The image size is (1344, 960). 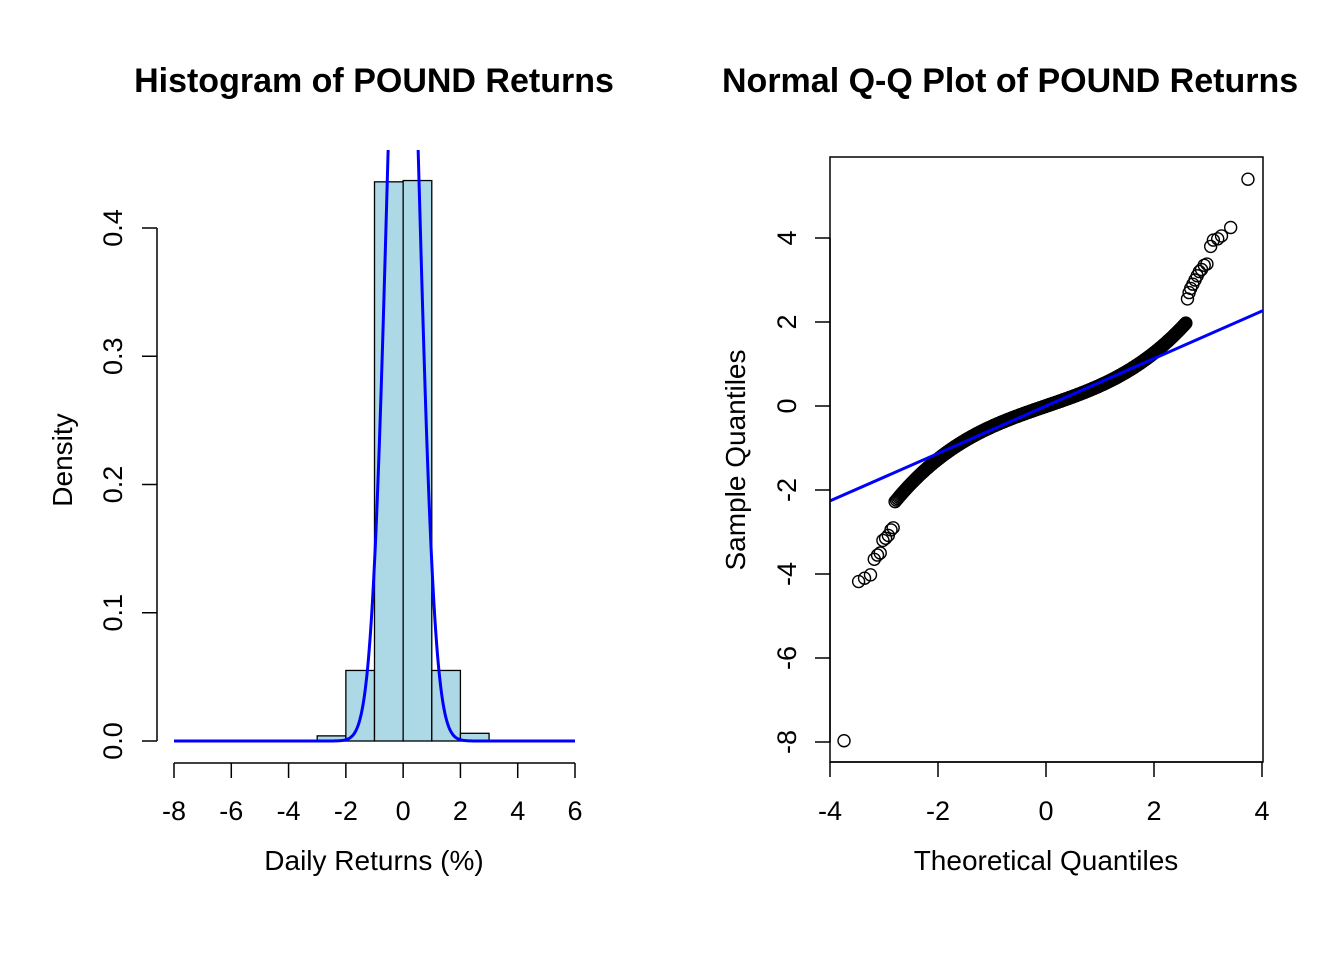 What do you see at coordinates (113, 356) in the screenshot?
I see `histogram-y-tick-label: 0.3` at bounding box center [113, 356].